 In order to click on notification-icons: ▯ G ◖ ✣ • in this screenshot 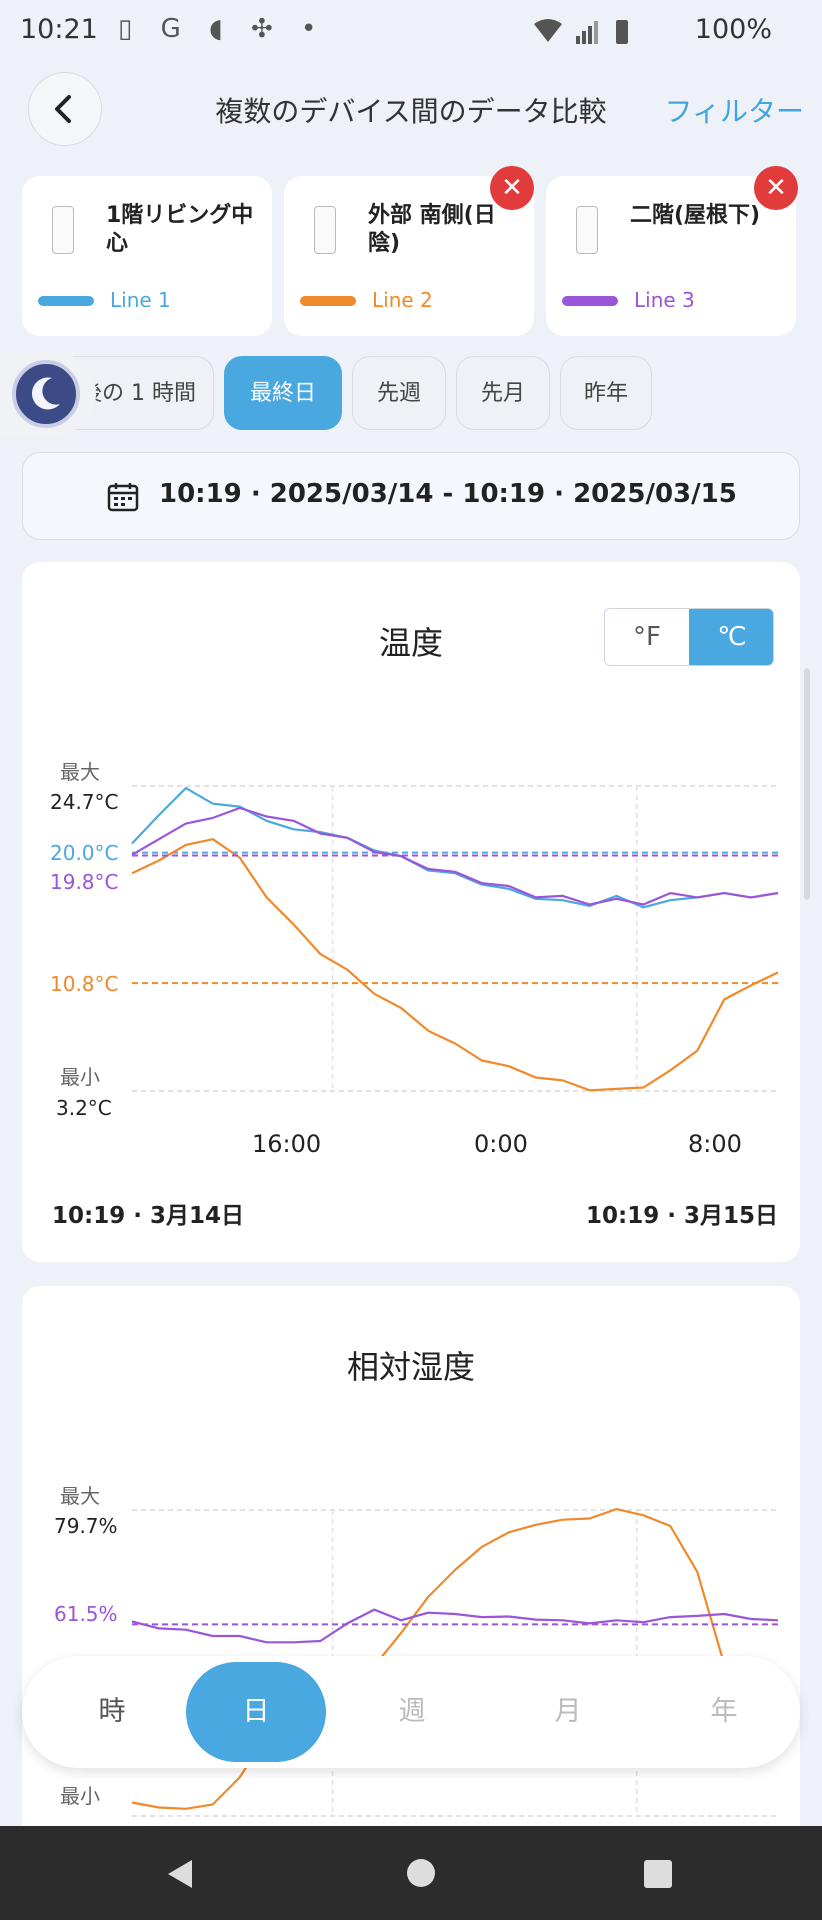, I will do `click(222, 29)`.